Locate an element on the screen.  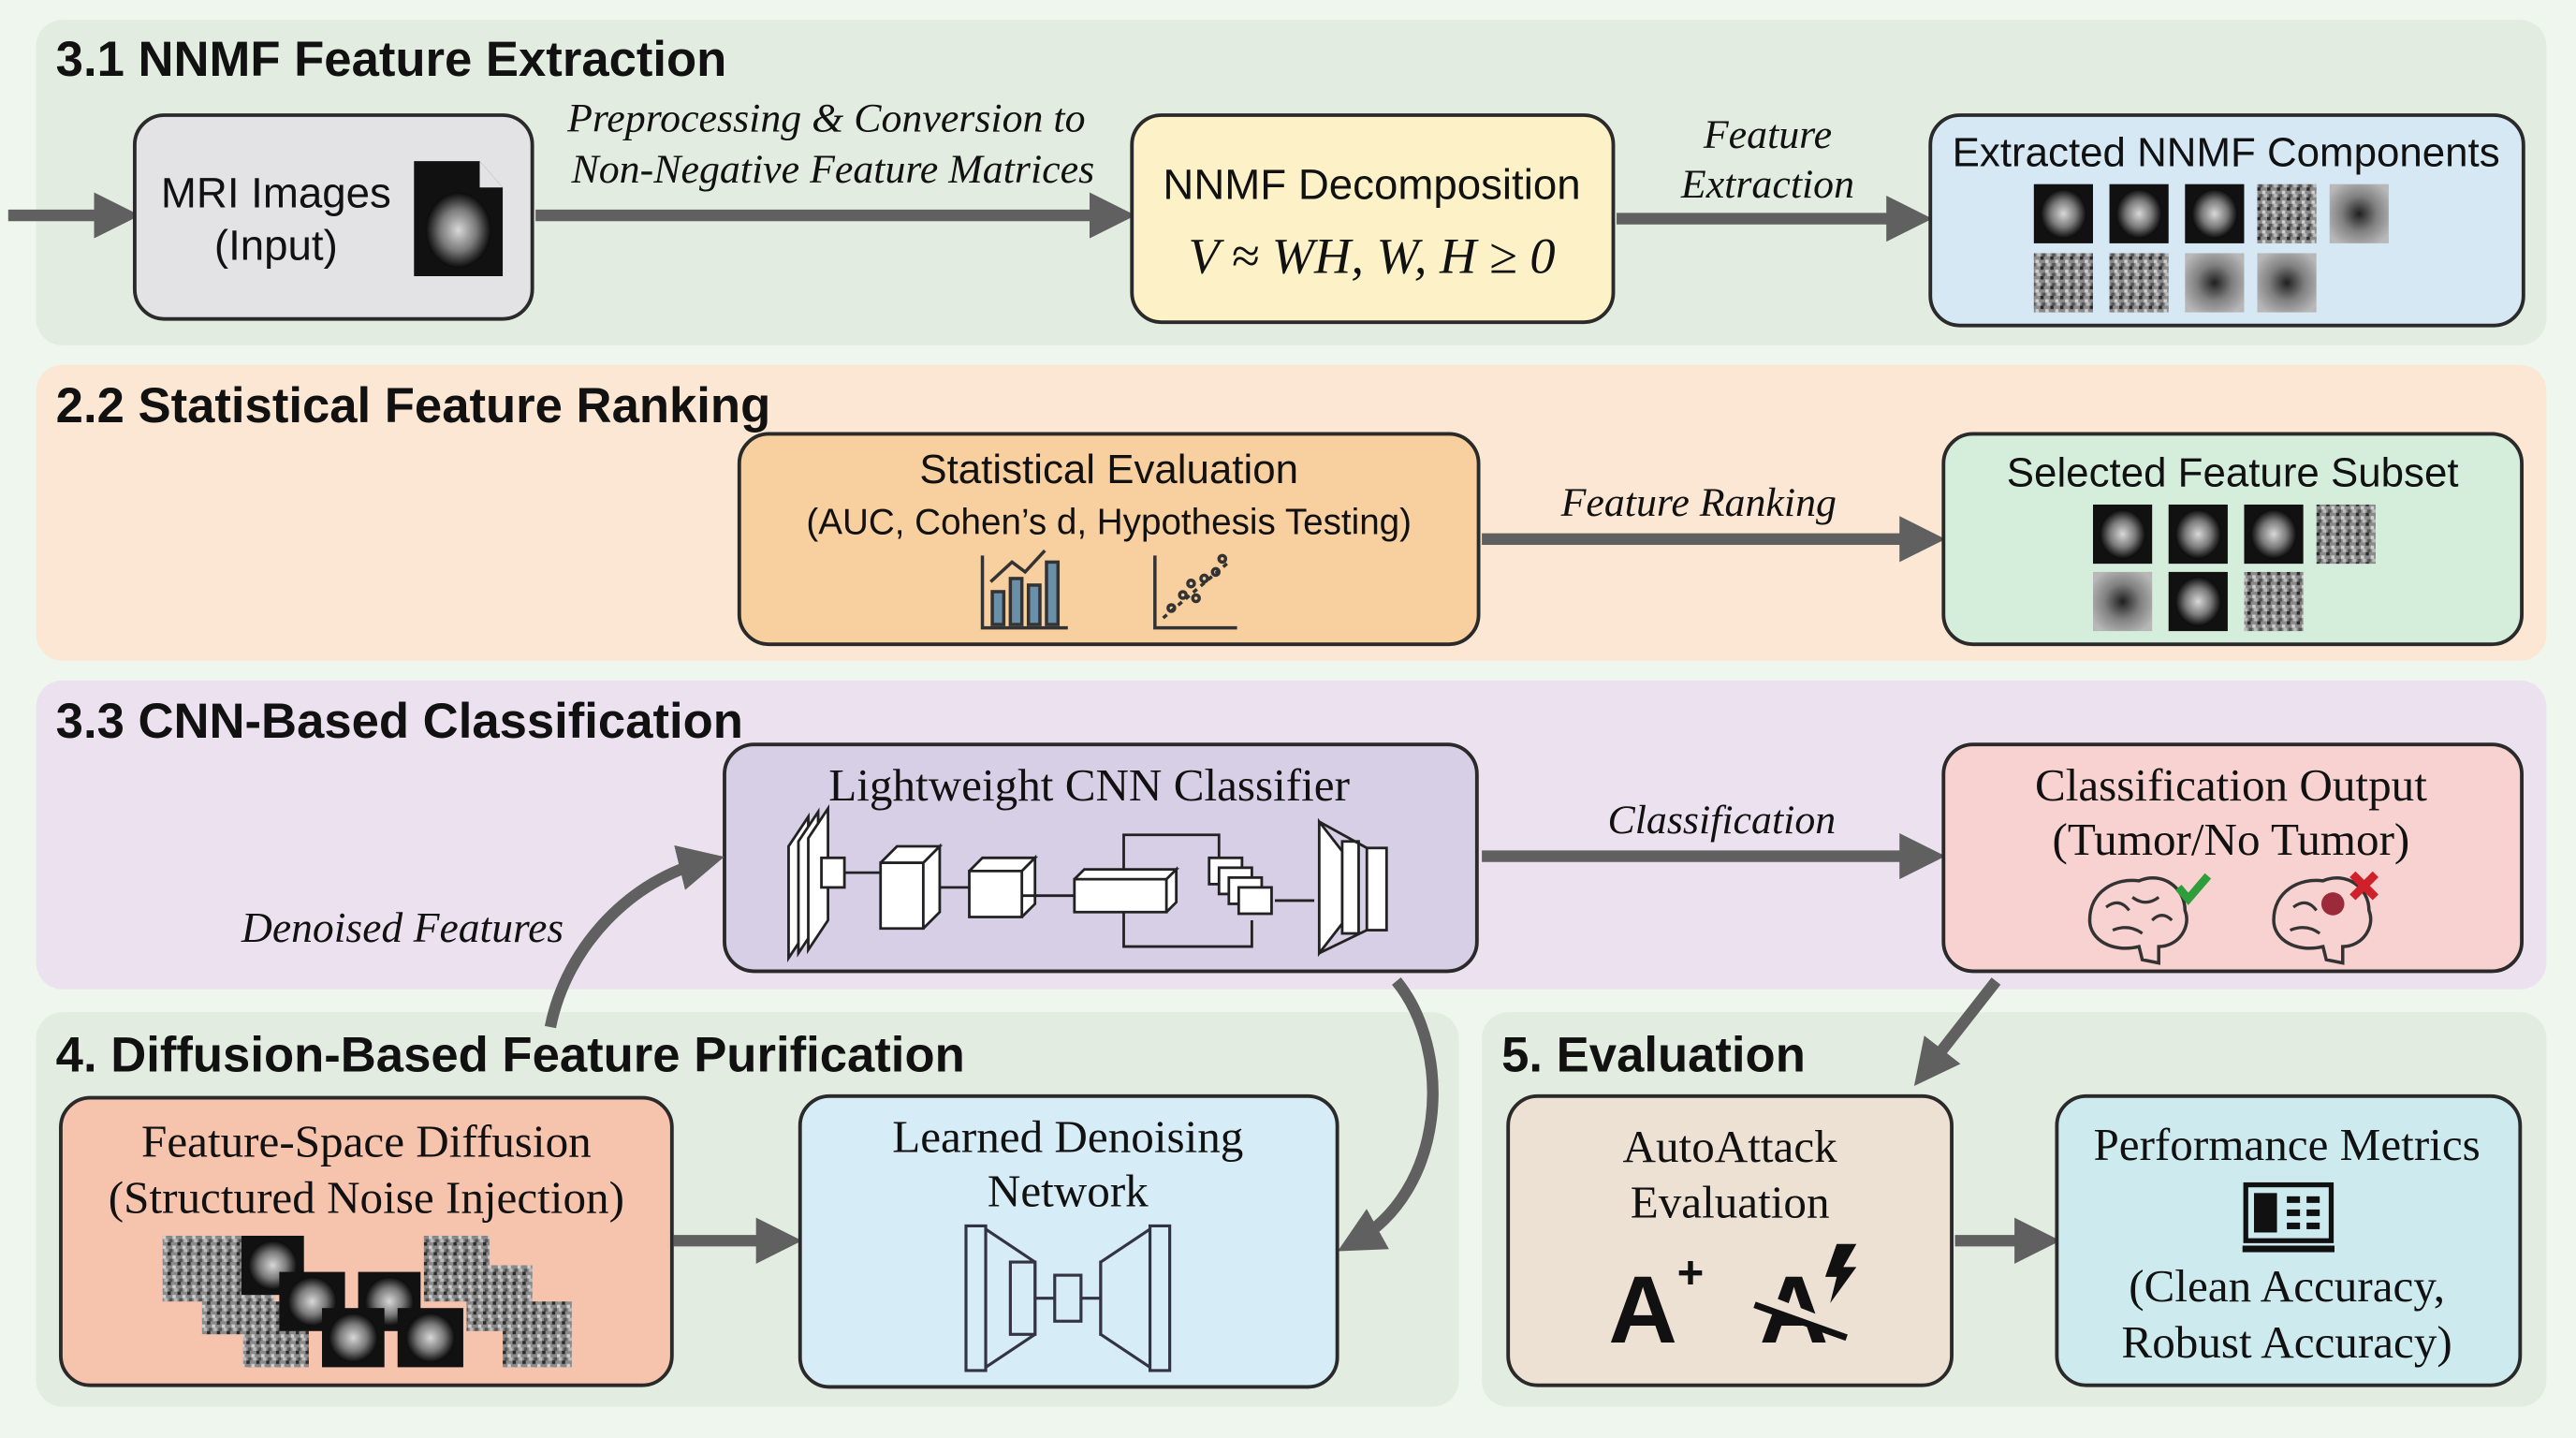
box-label: (Structured Noise Injection) is located at coordinates (366, 1197).